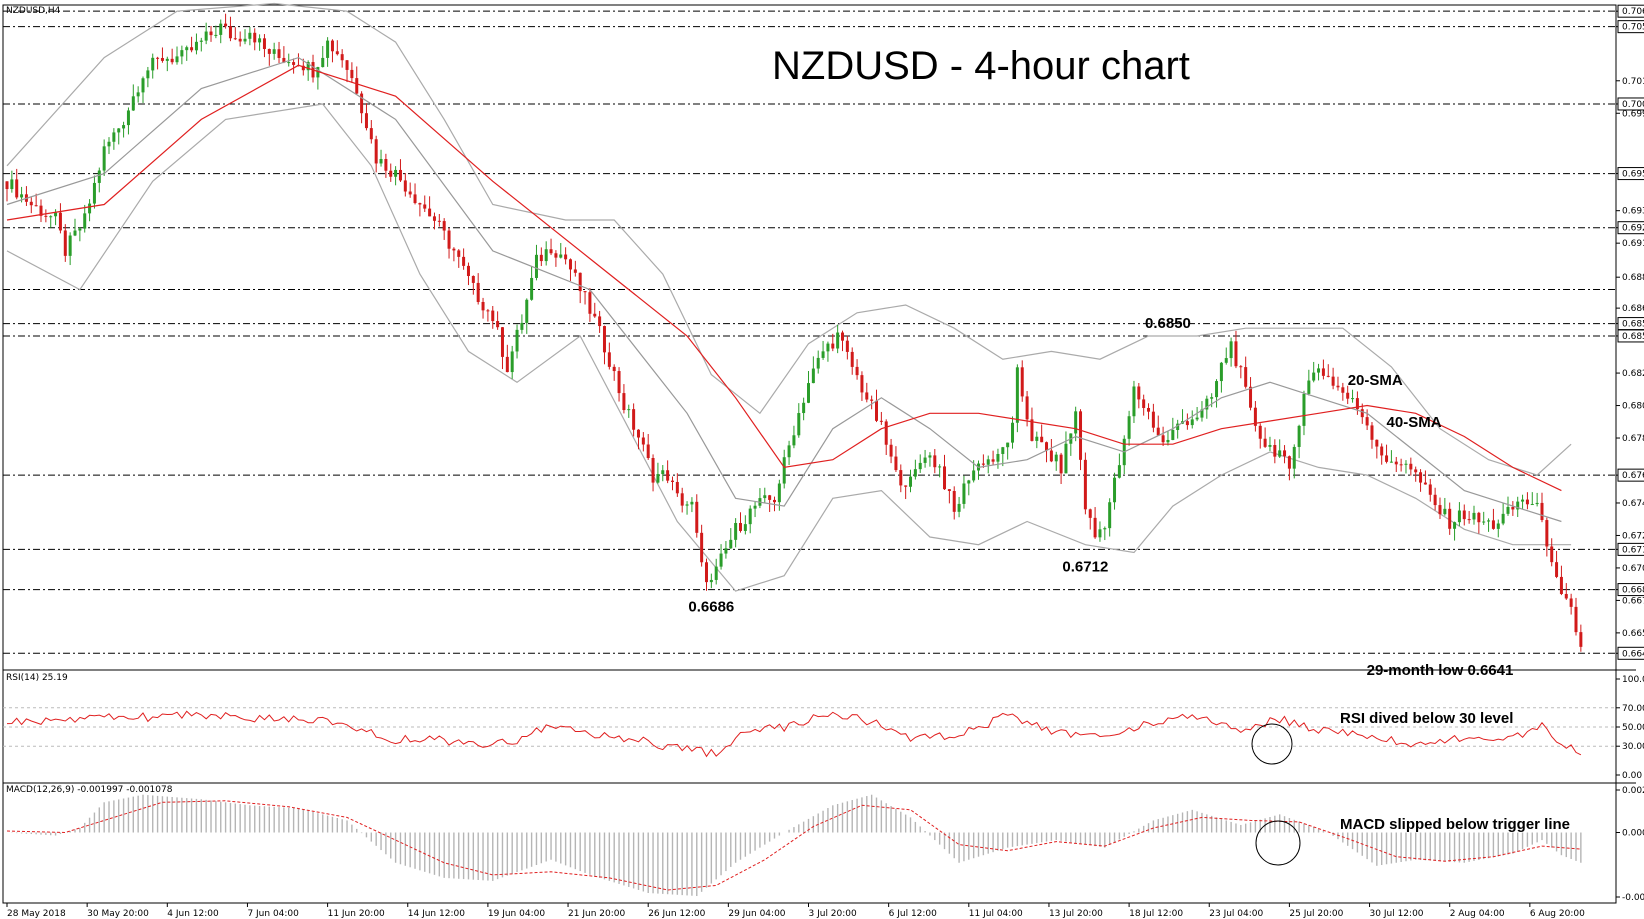 Image resolution: width=1644 pixels, height=919 pixels. Describe the element at coordinates (1168, 323) in the screenshot. I see `price-annotation: 0.6850` at that location.